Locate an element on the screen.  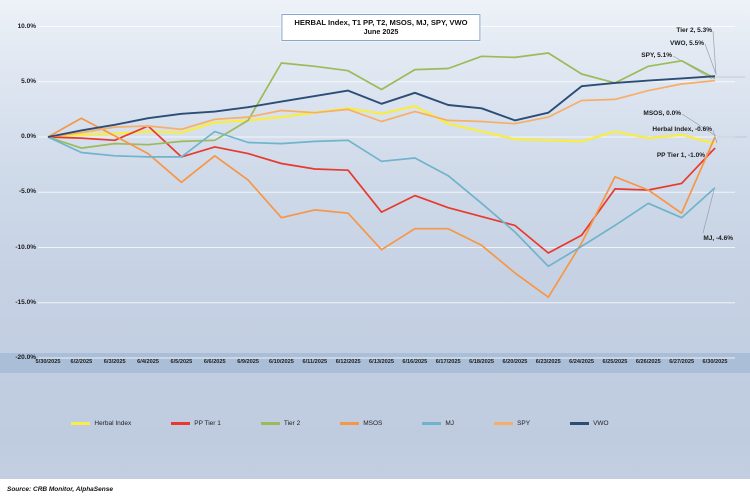
y-tick-label: -20.0% is located at coordinates (25, 357).